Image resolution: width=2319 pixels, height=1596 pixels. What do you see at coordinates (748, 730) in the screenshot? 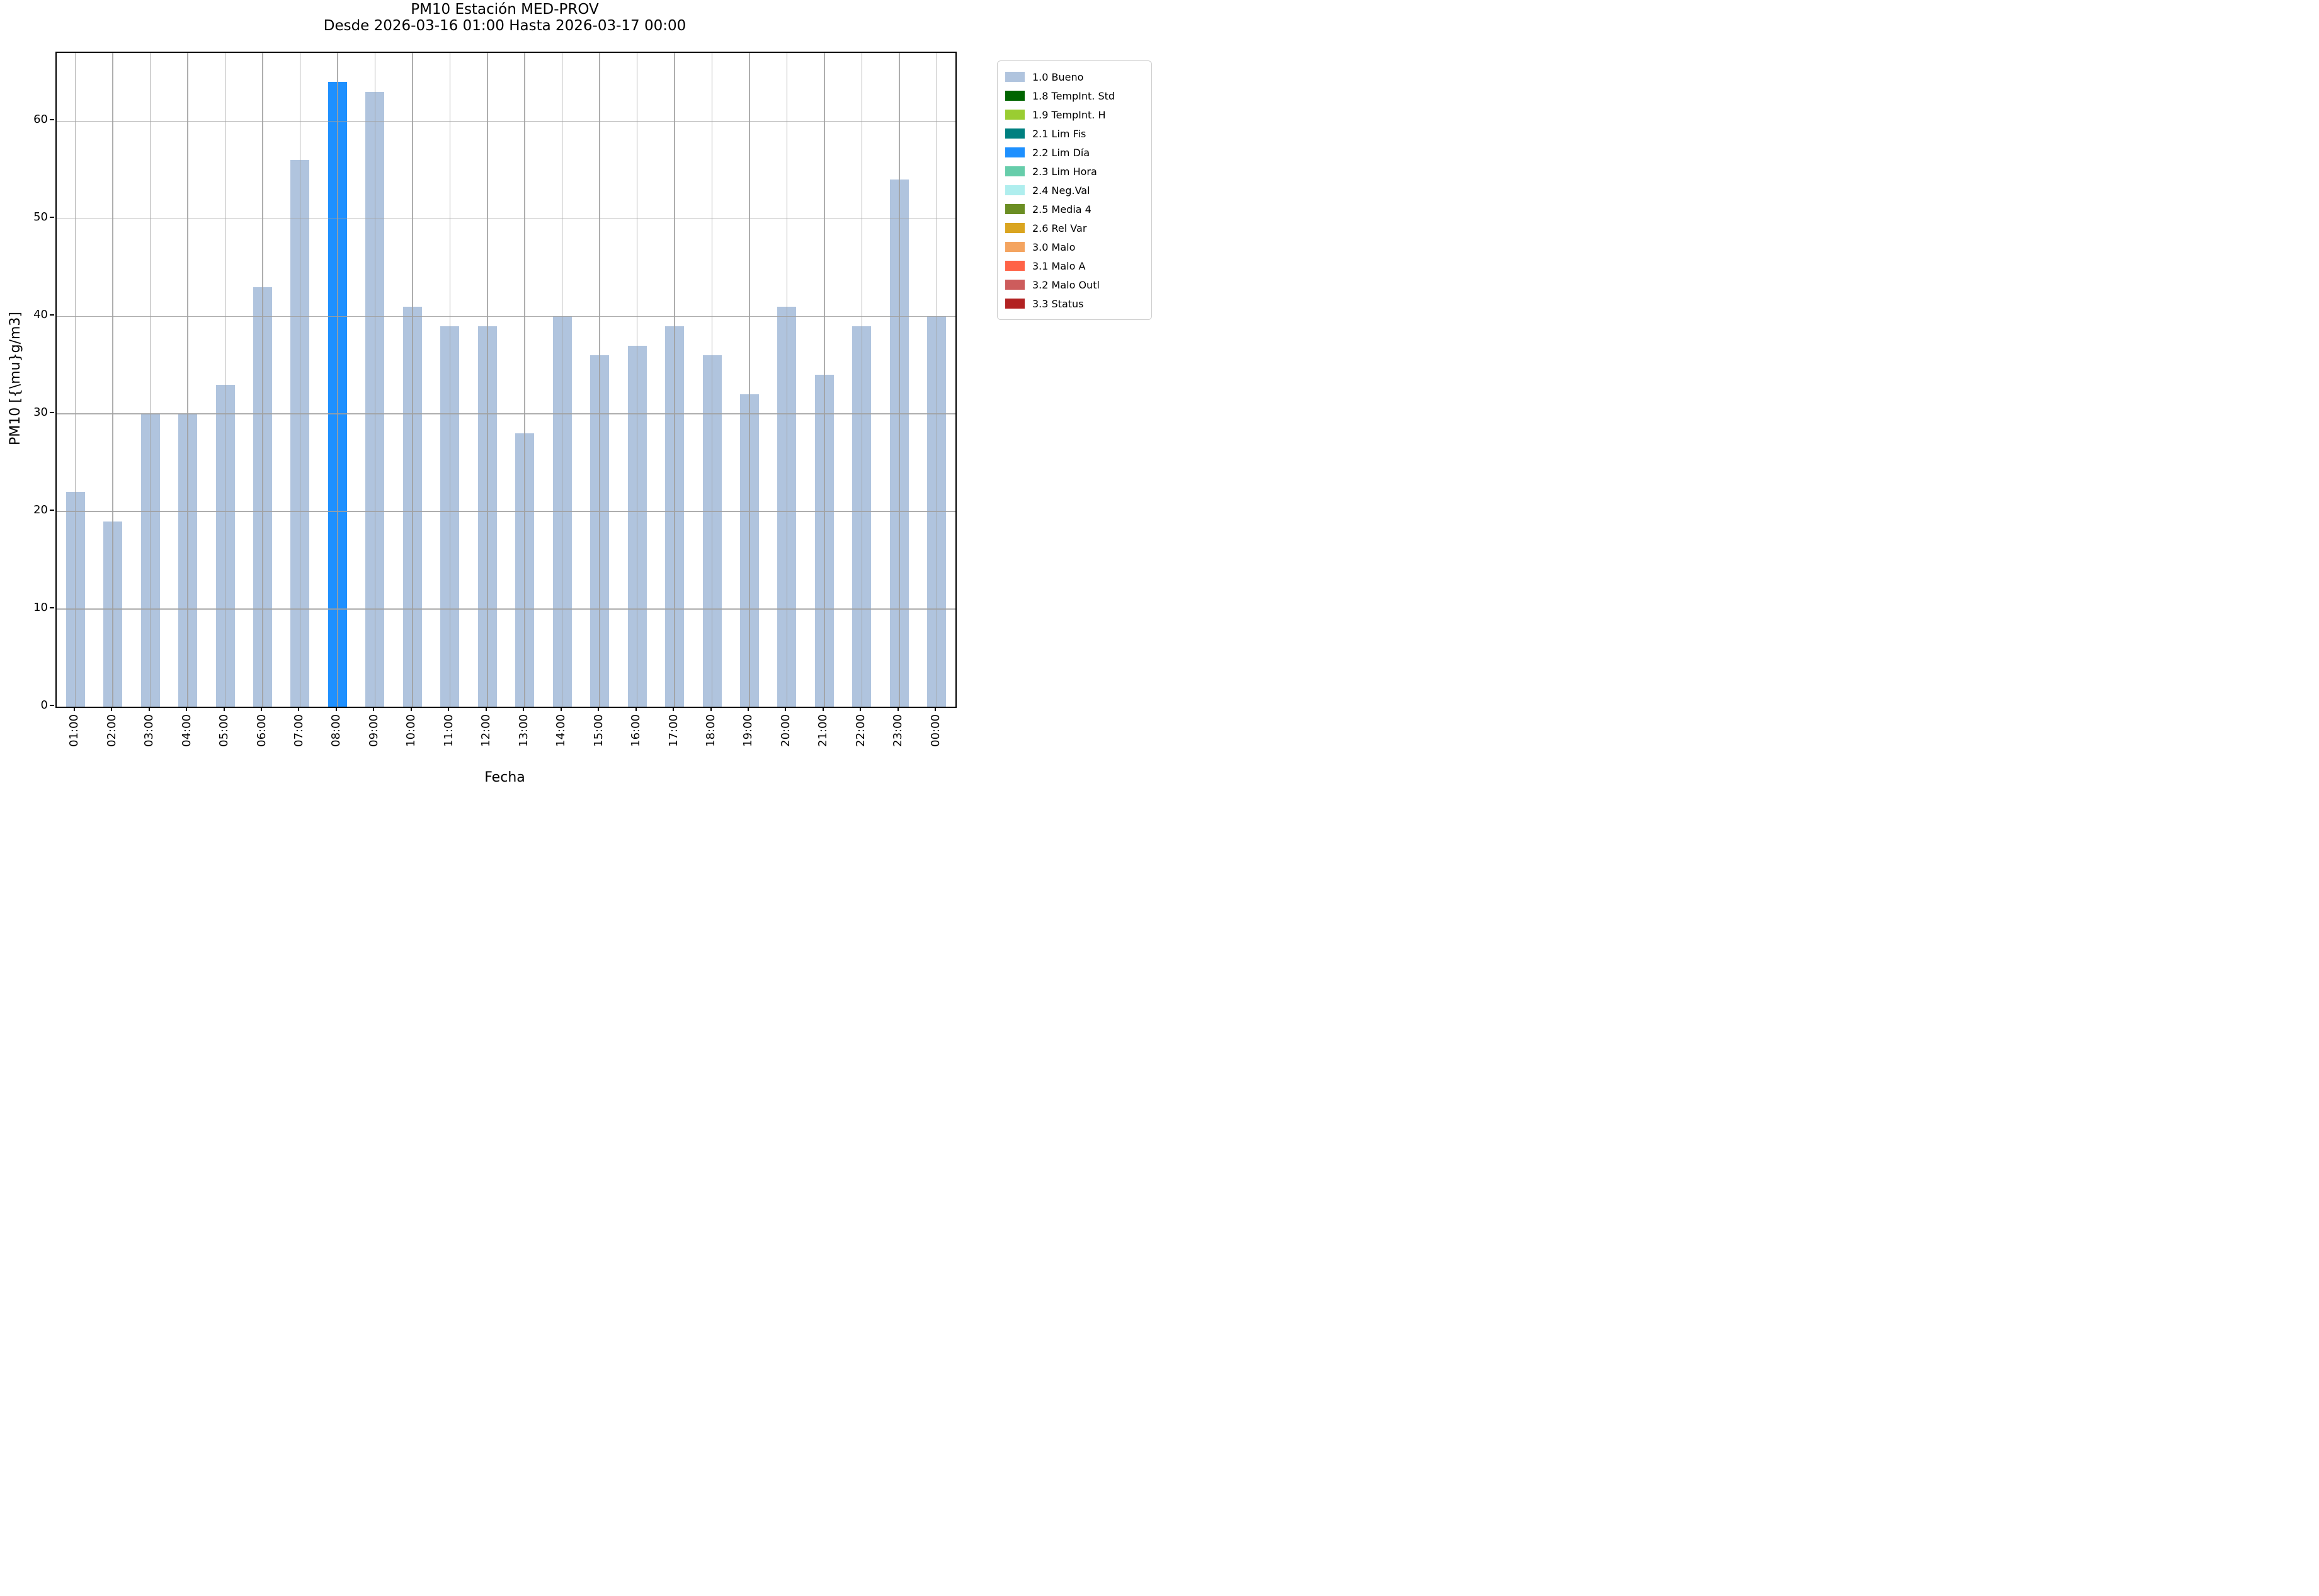
I see `x-tick-label: 19:00` at bounding box center [748, 730].